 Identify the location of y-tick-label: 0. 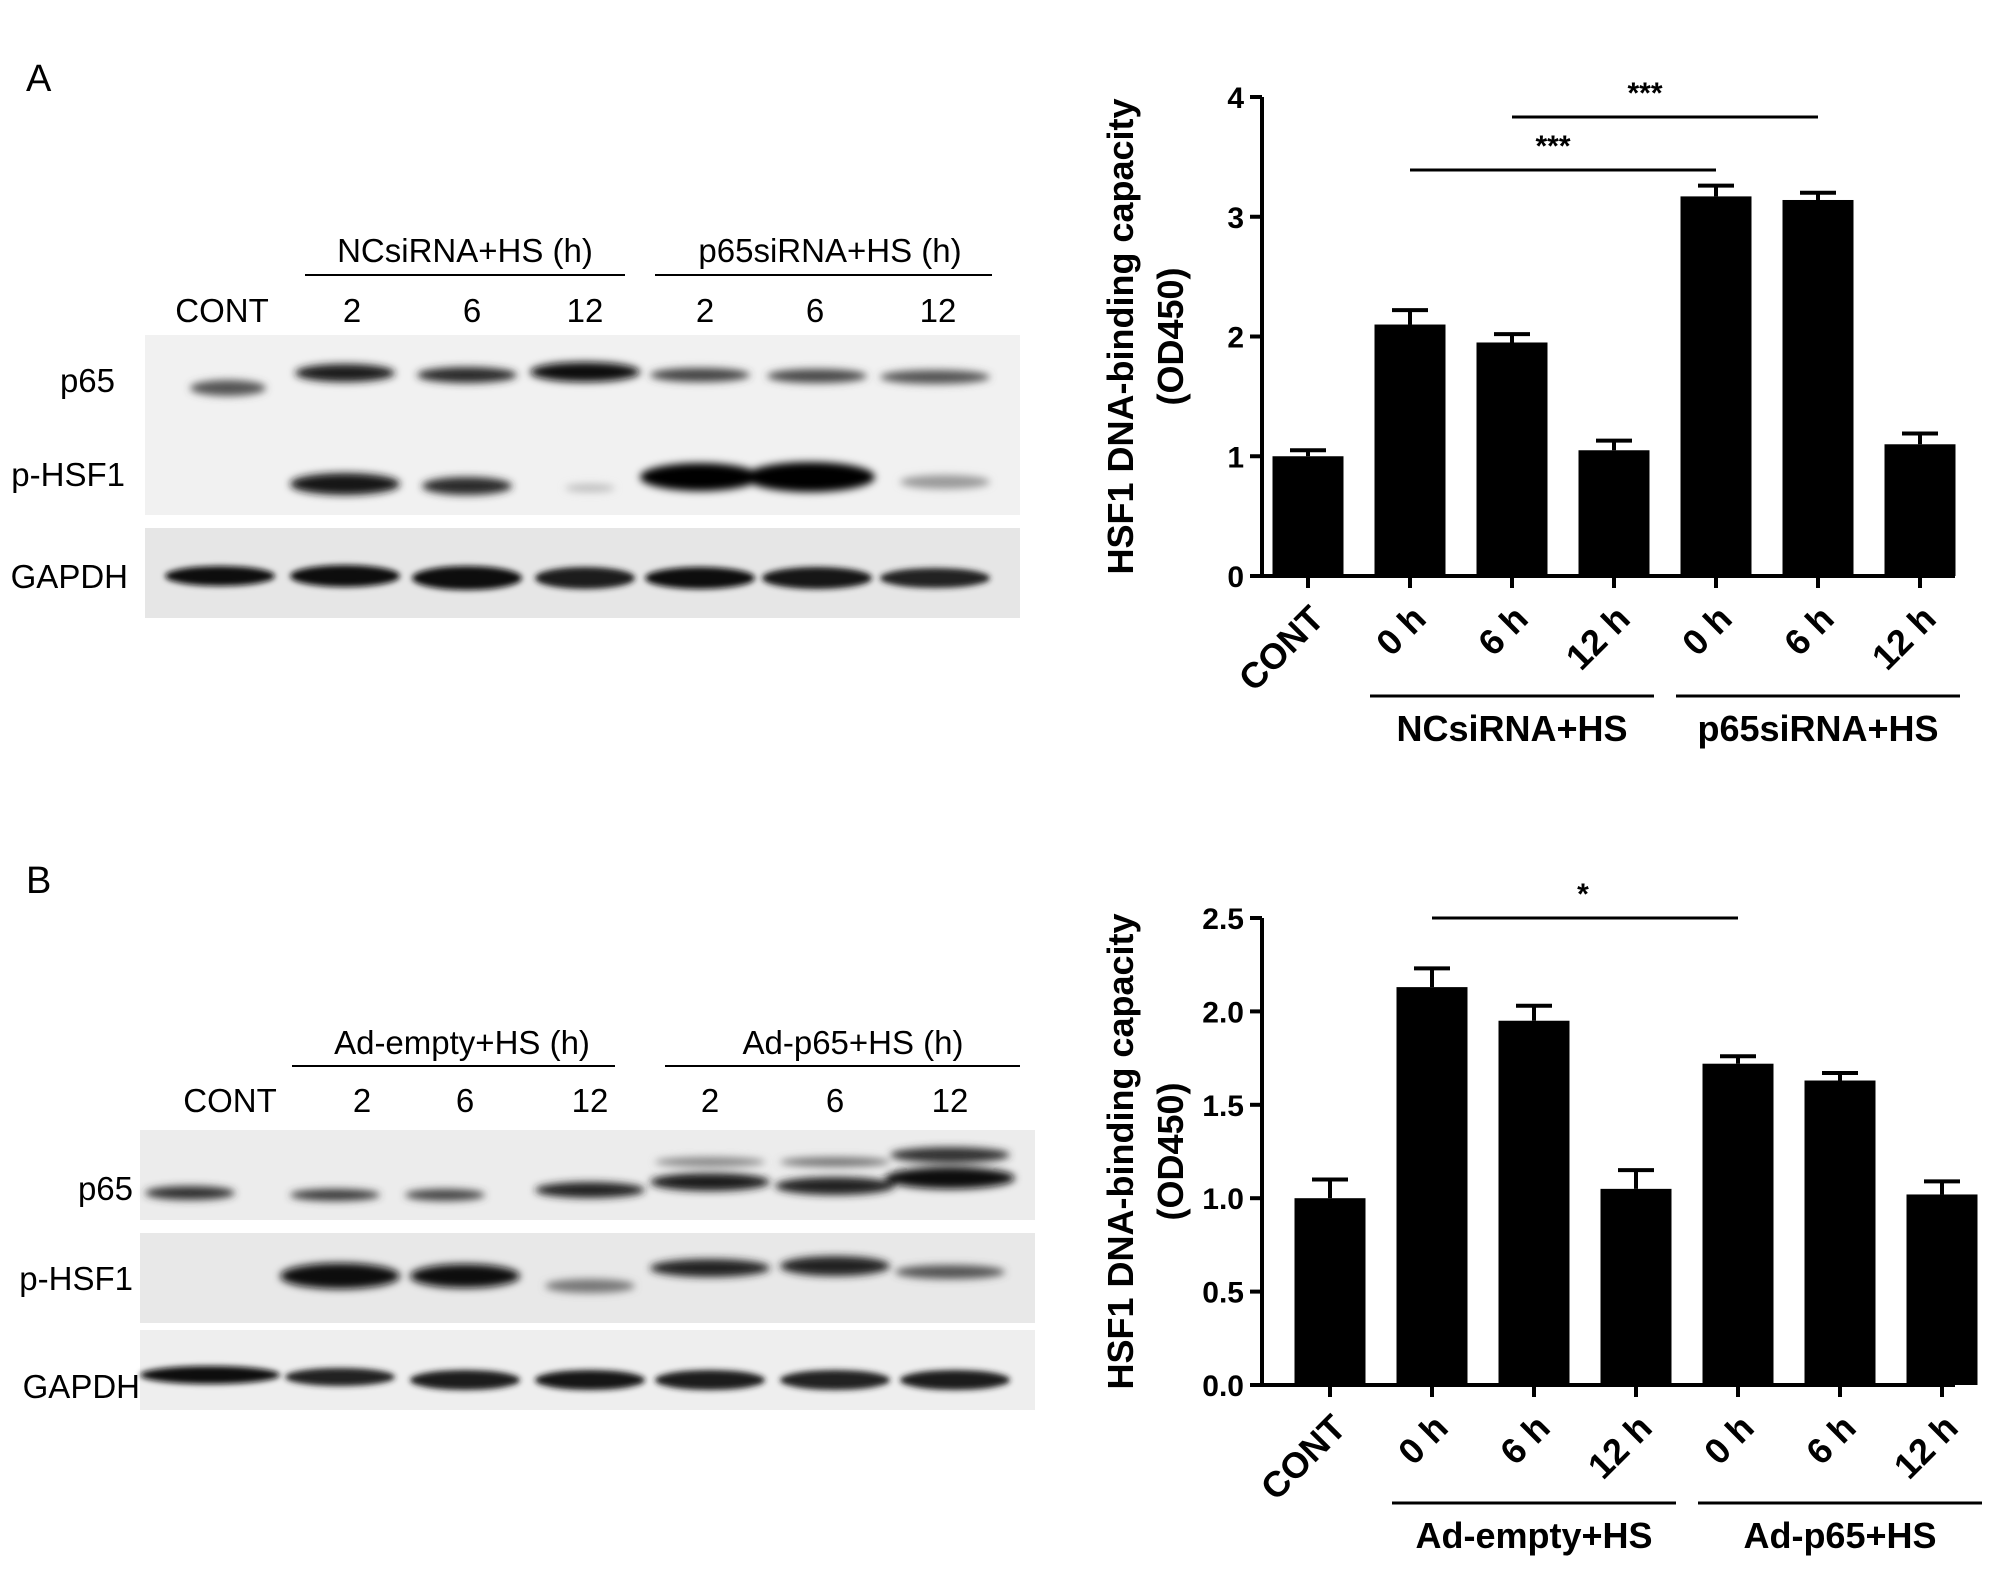
(1235, 577).